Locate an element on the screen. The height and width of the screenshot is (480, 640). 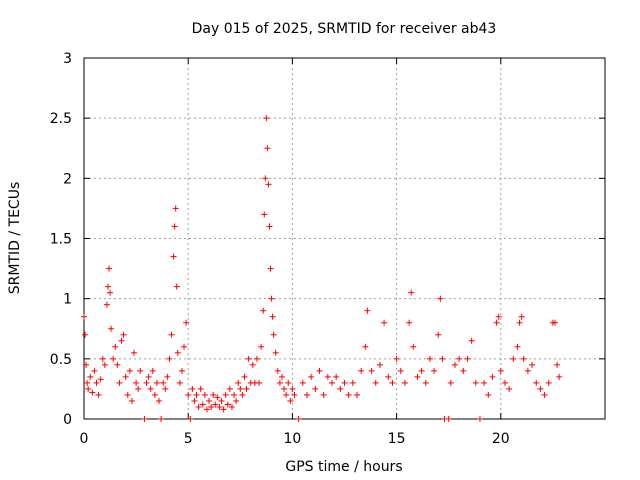
y-tick-label: 0 is located at coordinates (67, 420).